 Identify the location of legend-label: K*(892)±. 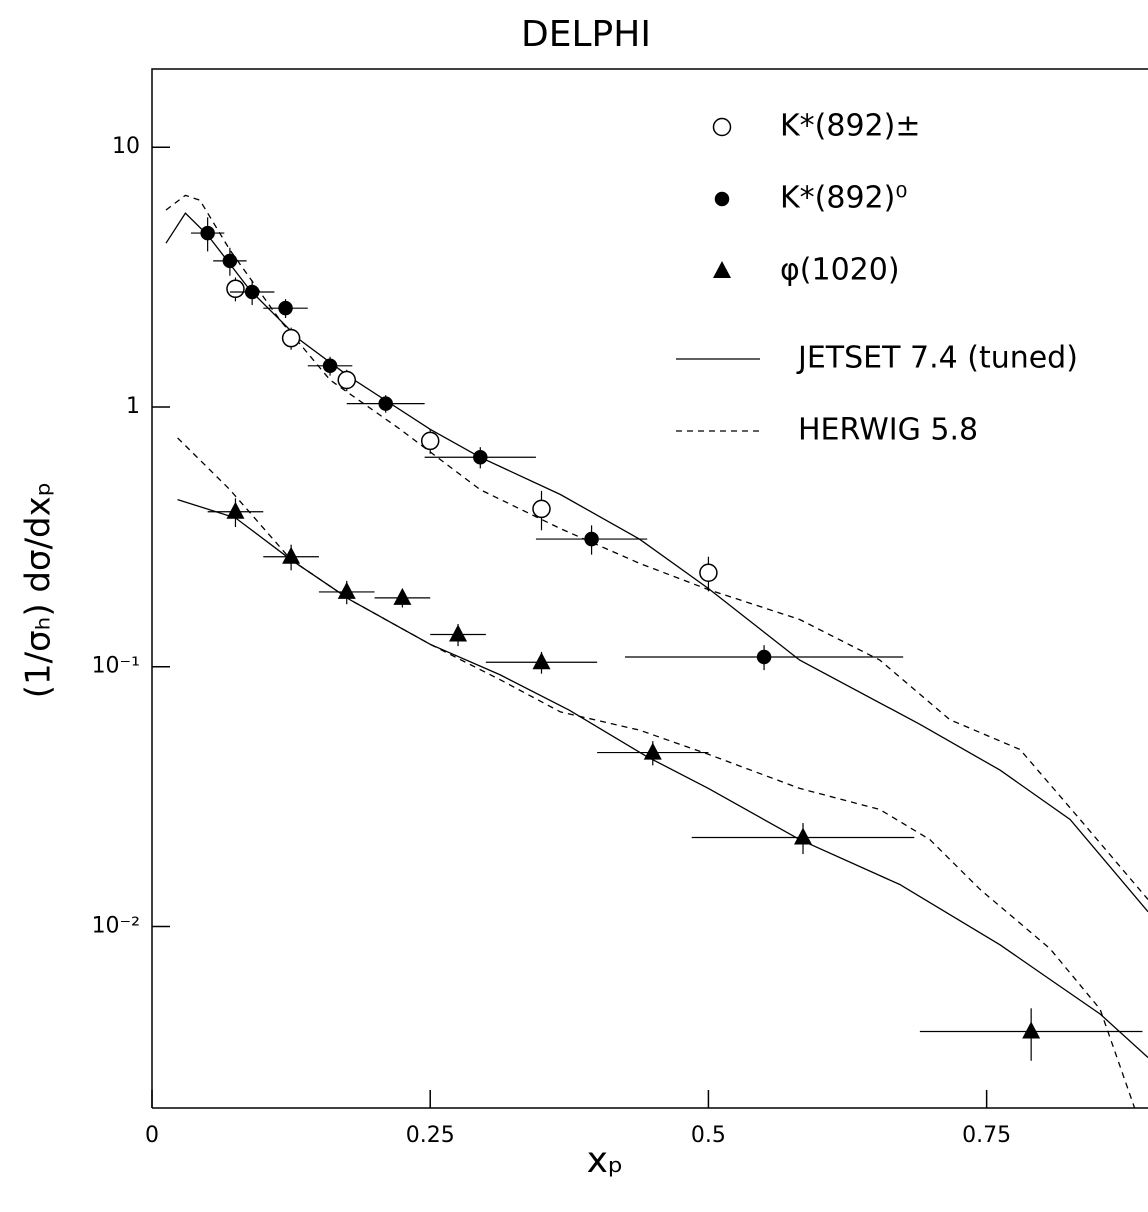
(850, 126).